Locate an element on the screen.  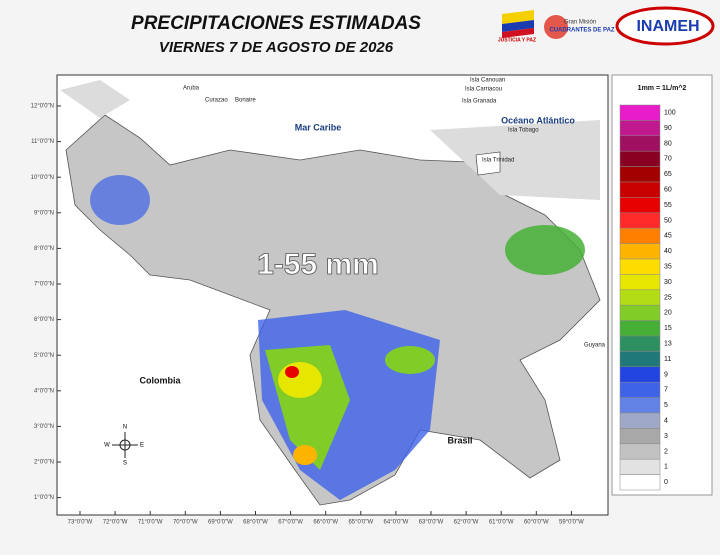
compass-label: W is located at coordinates (107, 446).